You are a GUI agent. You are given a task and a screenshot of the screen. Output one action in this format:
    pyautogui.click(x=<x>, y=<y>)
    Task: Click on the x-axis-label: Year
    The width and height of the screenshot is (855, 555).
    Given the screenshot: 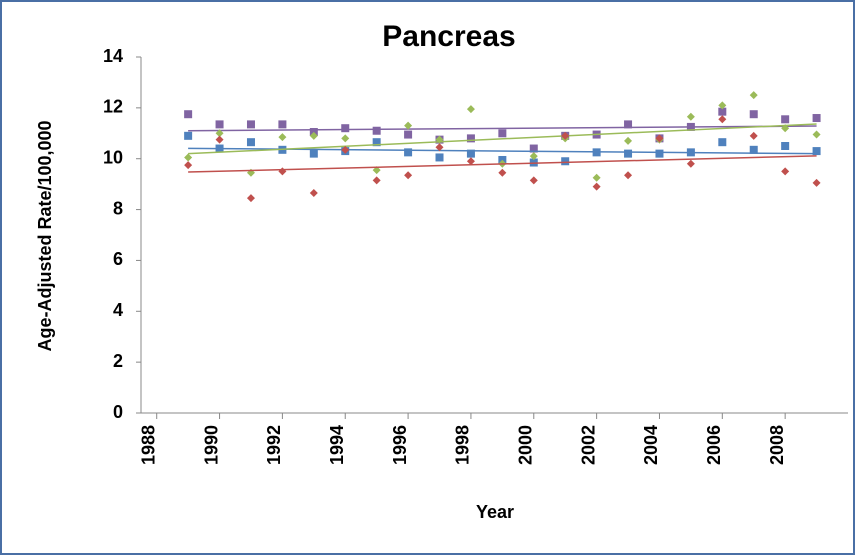 What is the action you would take?
    pyautogui.click(x=495, y=512)
    